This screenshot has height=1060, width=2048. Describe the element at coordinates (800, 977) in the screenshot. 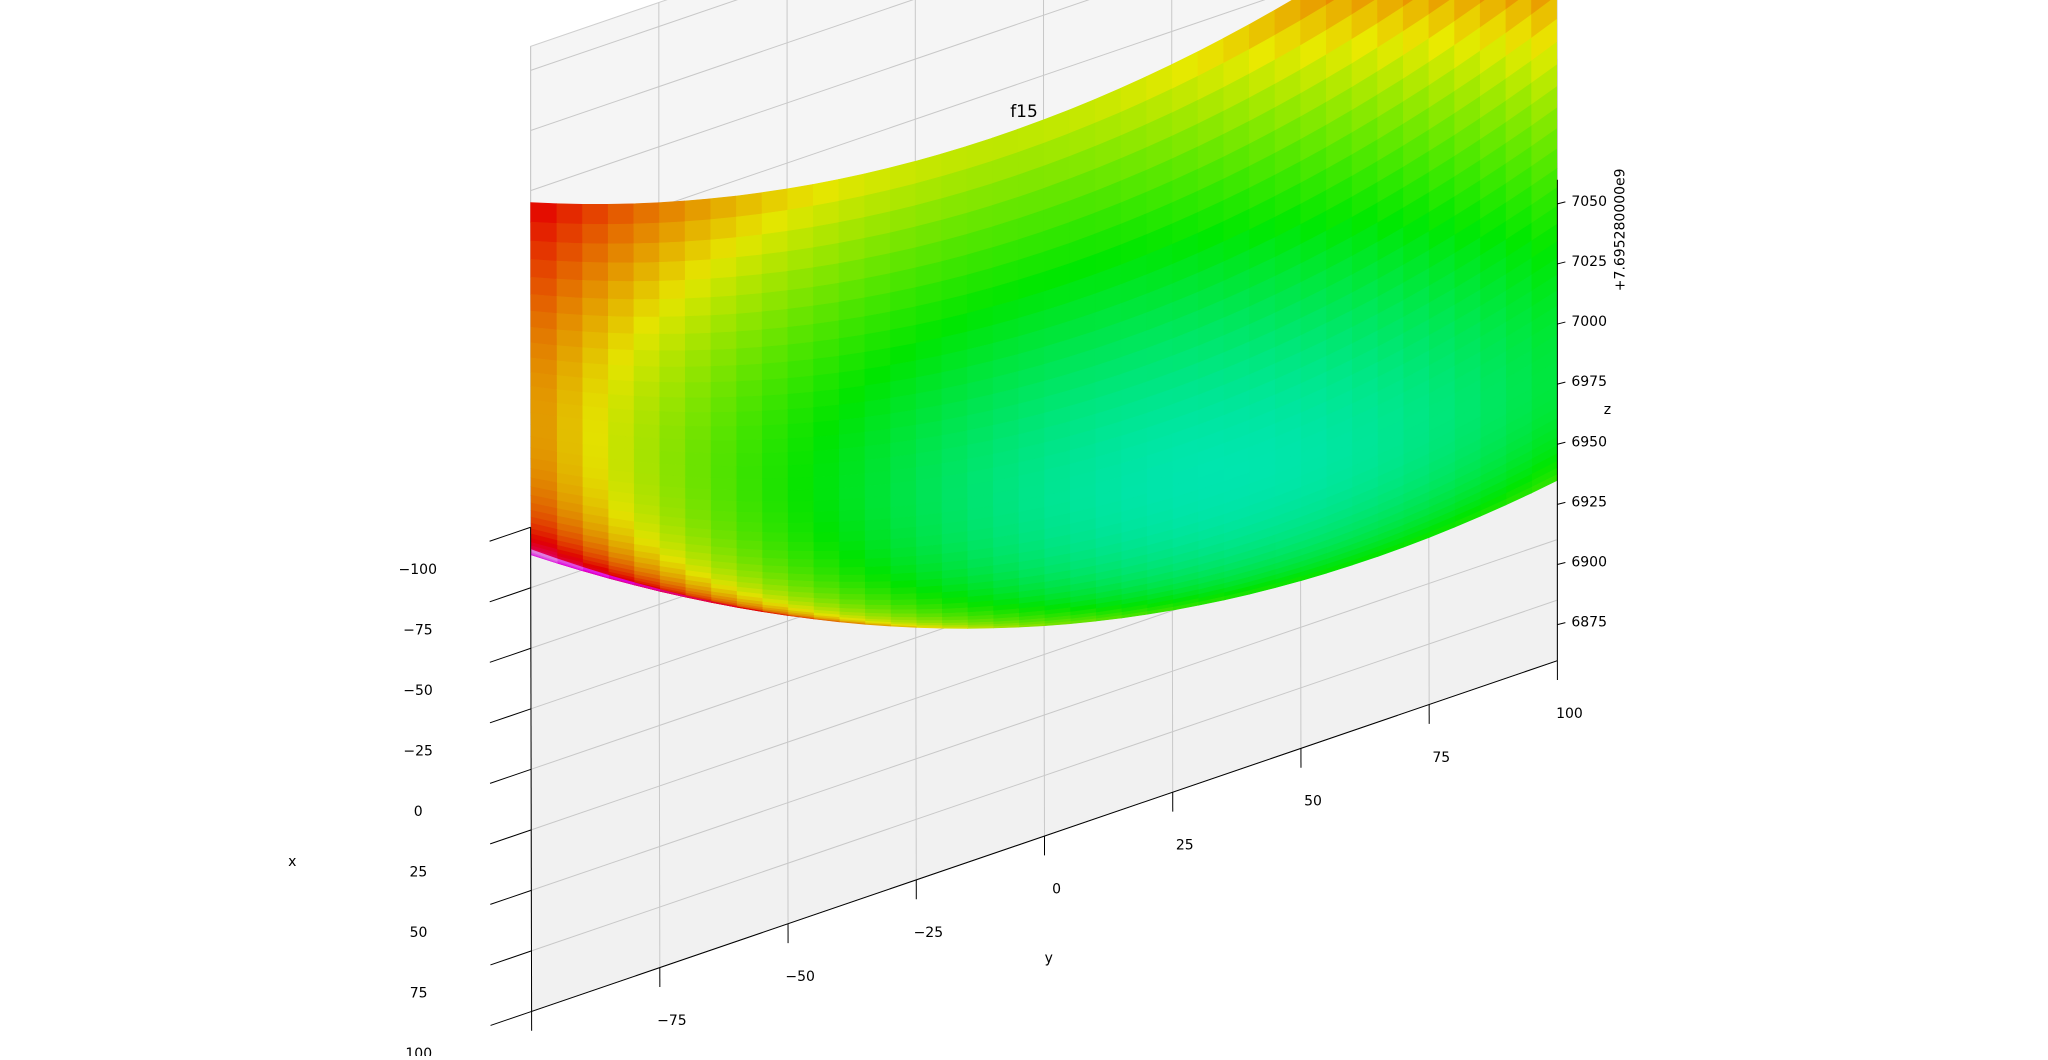

I see `y-tick-label: −50` at that location.